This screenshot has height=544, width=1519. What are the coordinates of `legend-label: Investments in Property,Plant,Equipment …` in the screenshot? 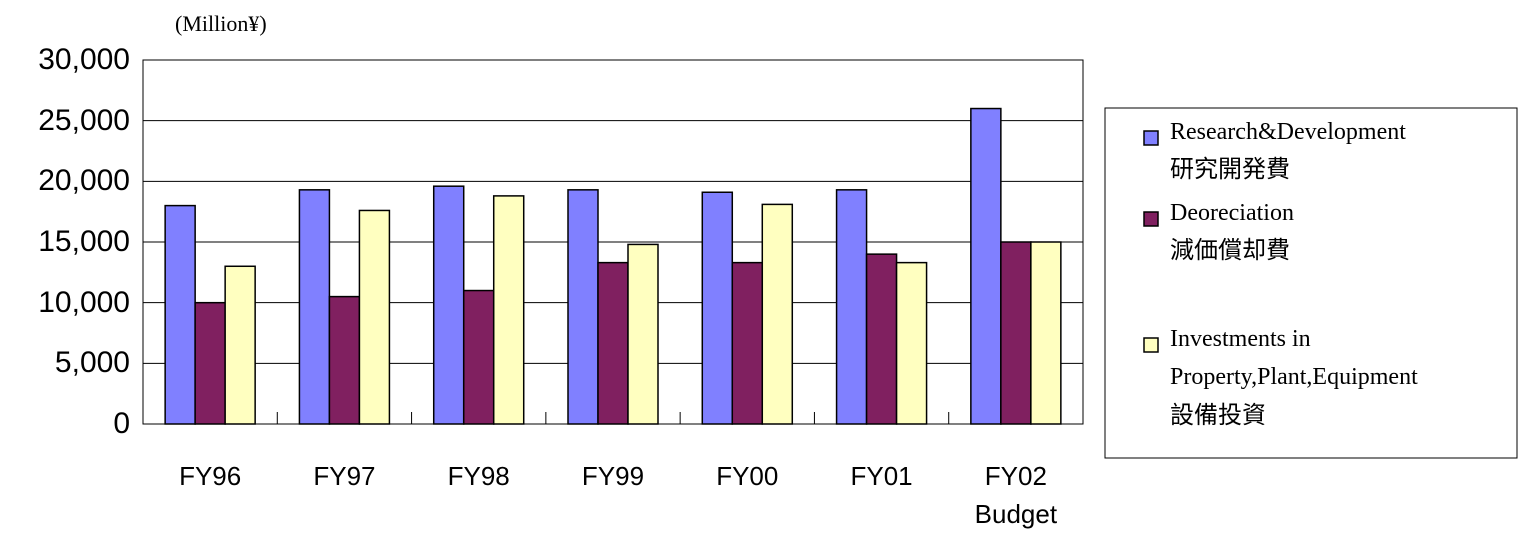 It's located at (1294, 377).